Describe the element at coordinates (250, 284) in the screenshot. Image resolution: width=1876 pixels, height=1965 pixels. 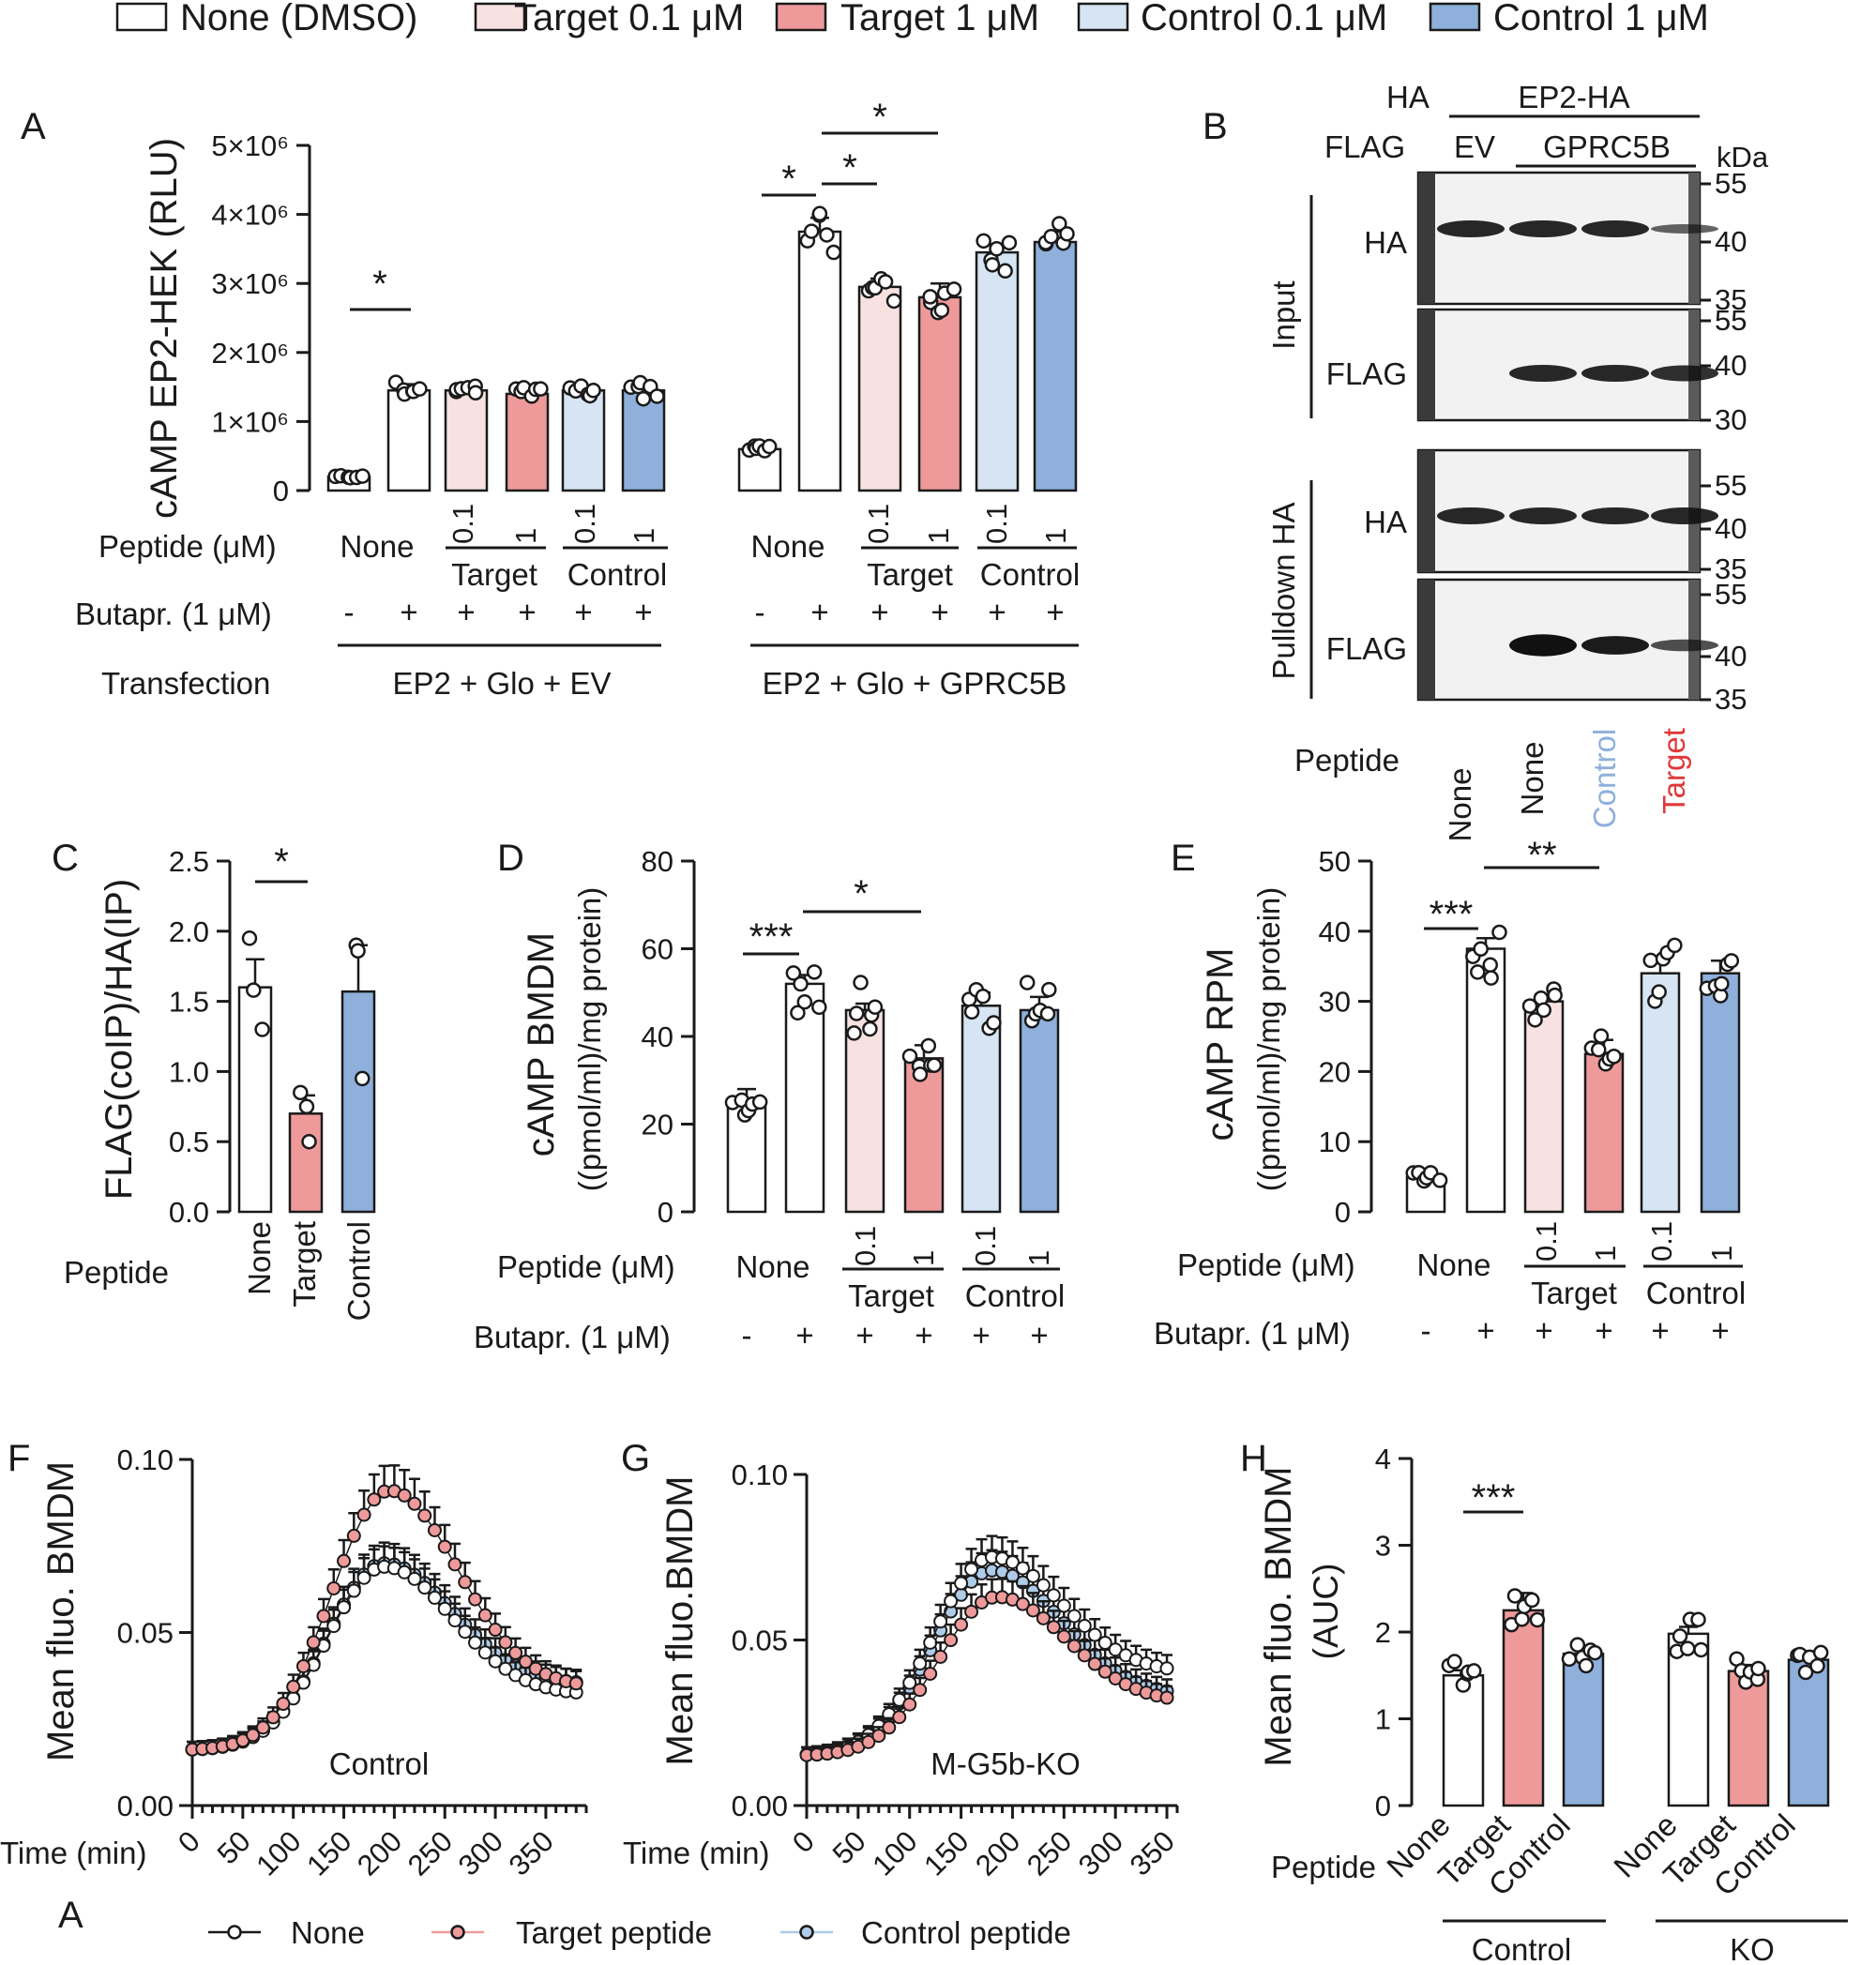
I see `chart-a-ytick-label-3: 3×10⁶` at that location.